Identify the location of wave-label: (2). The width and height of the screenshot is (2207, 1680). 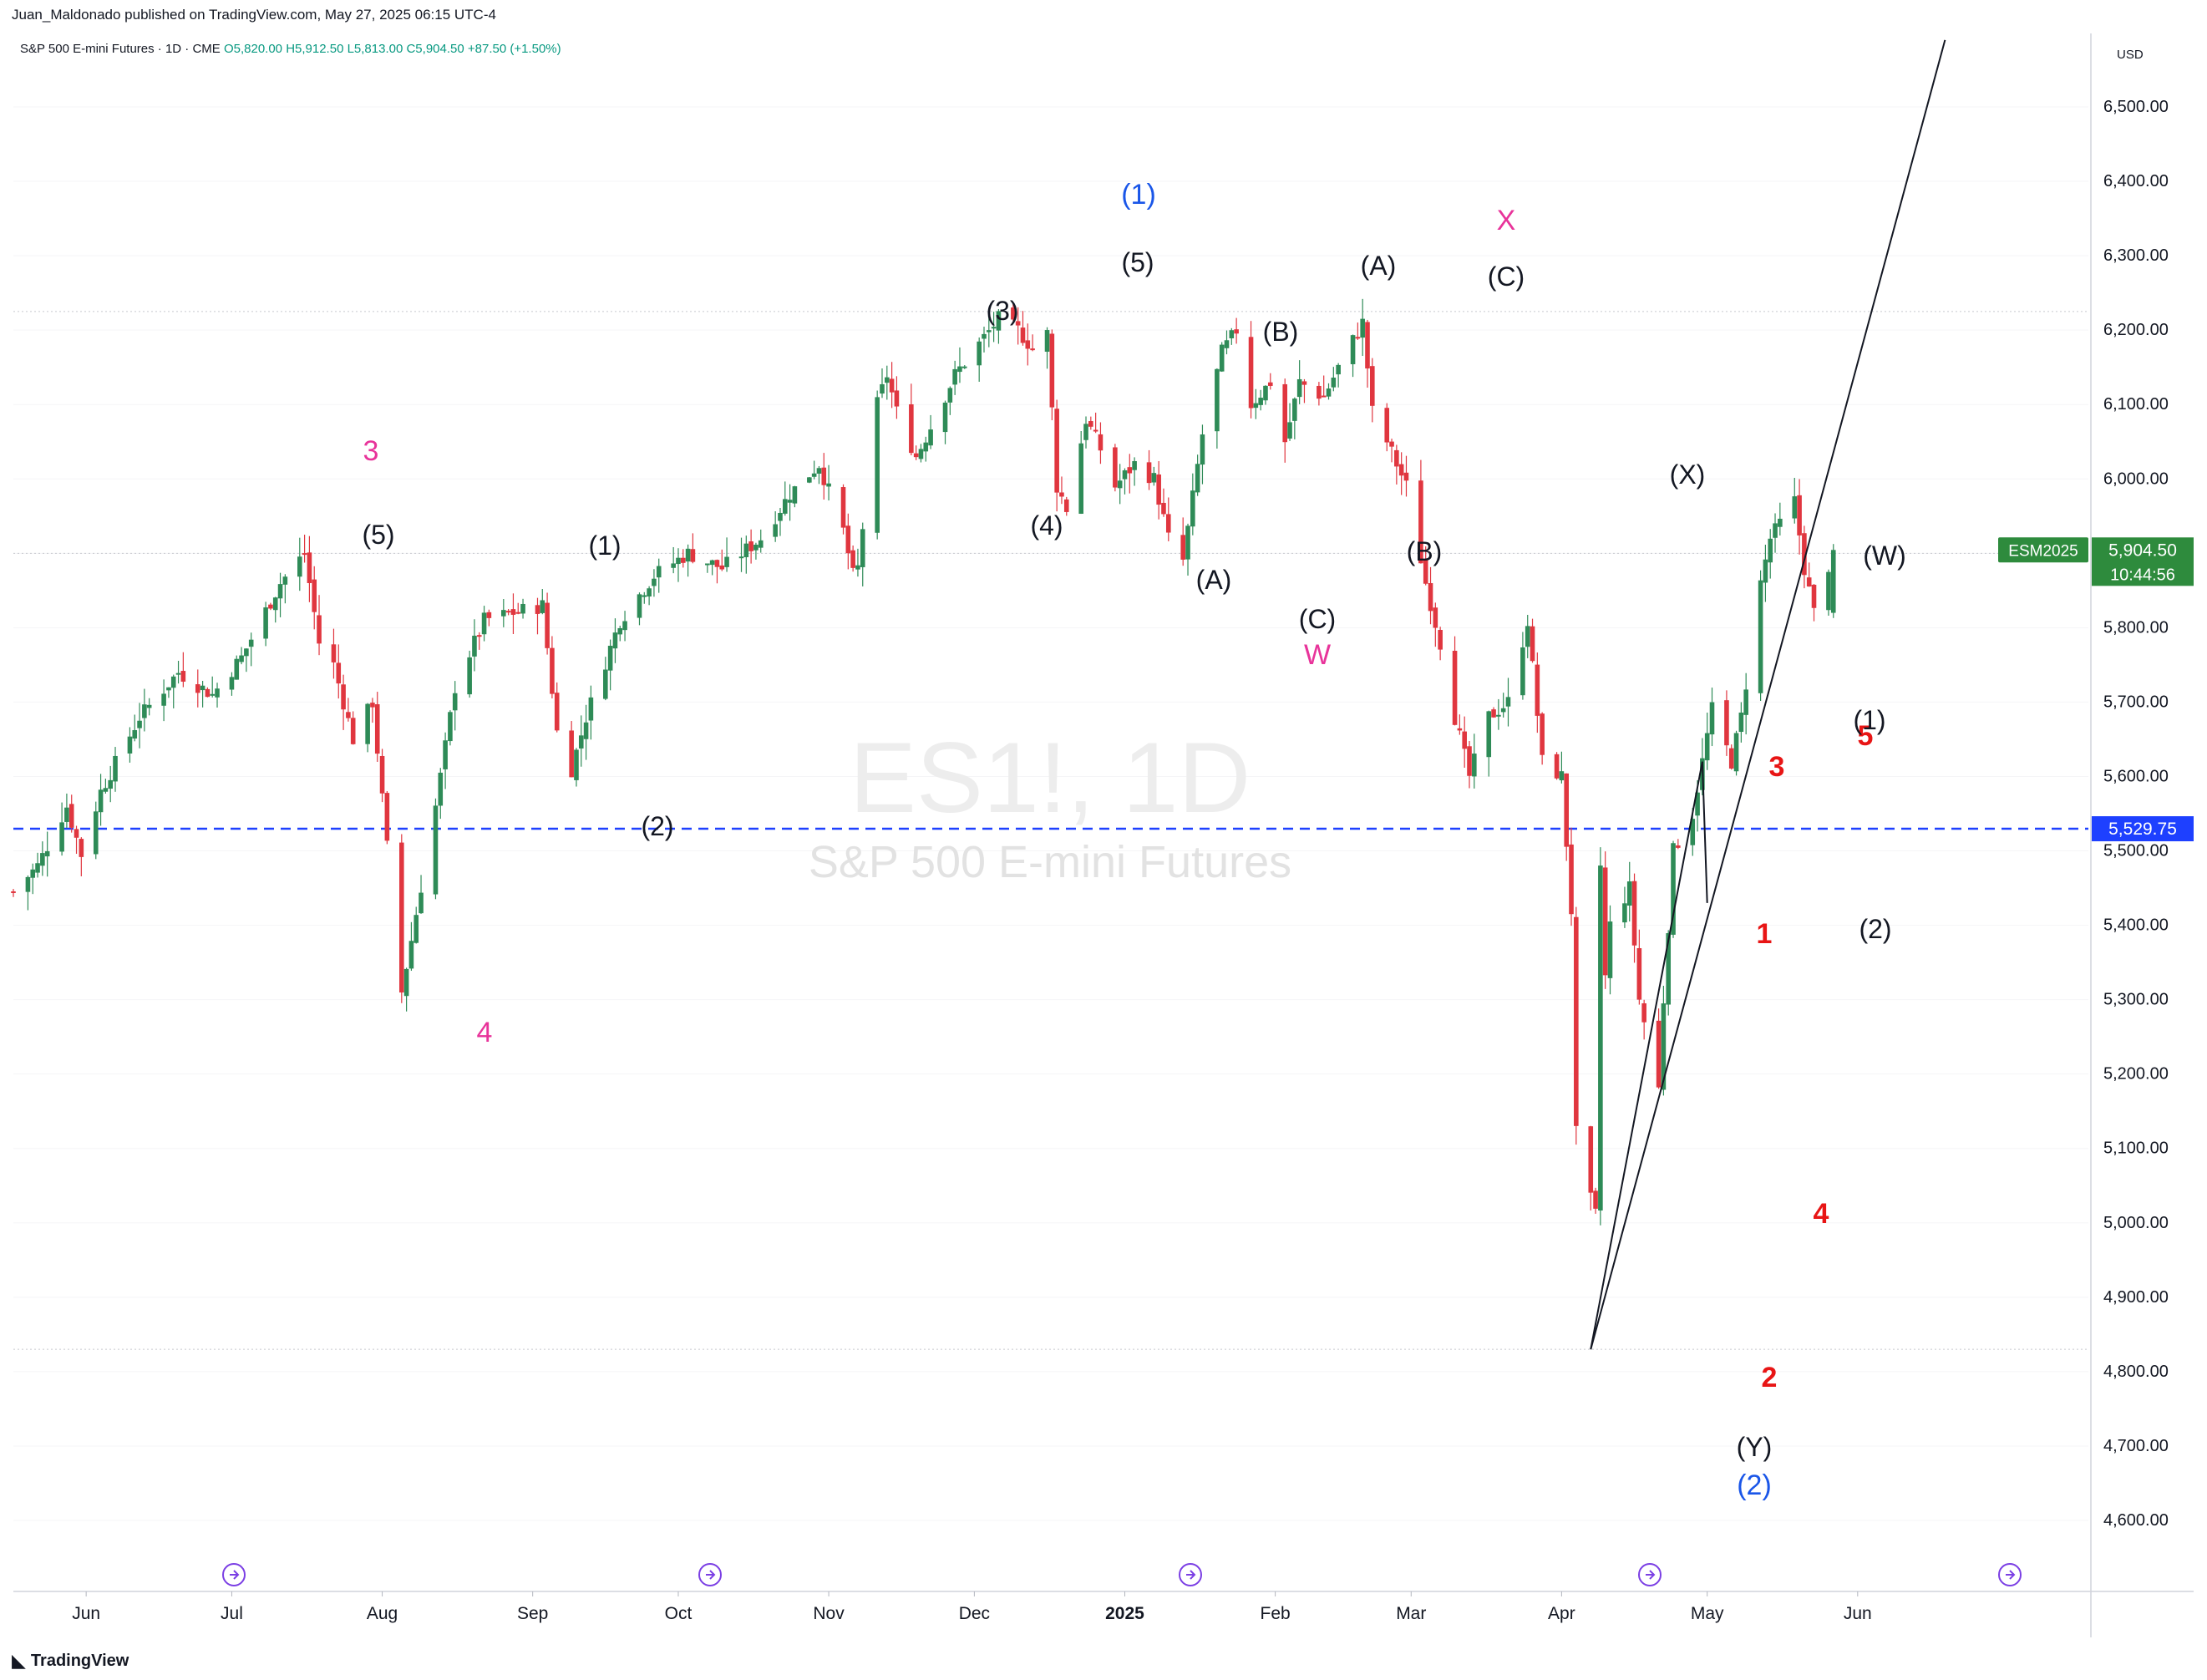
(657, 826).